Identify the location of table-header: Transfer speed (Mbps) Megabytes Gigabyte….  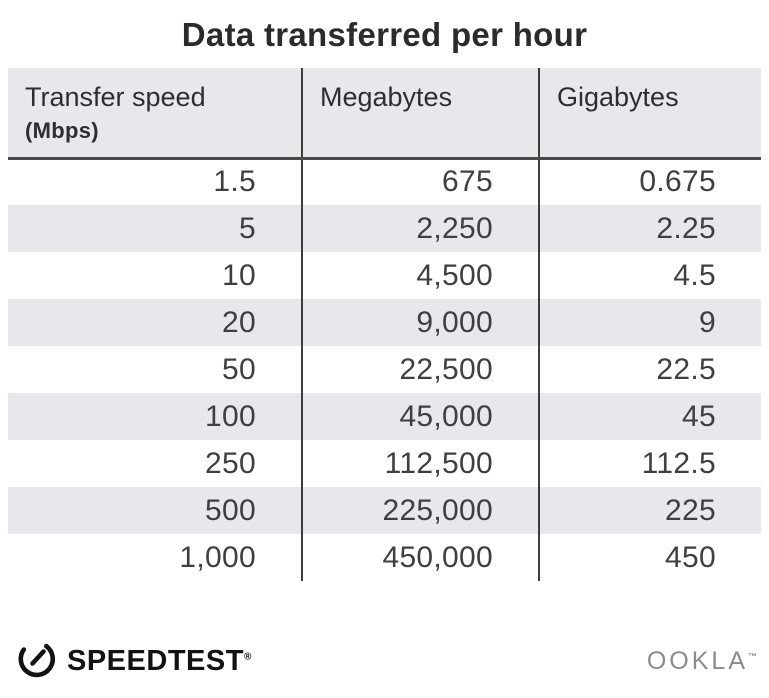
(384, 113).